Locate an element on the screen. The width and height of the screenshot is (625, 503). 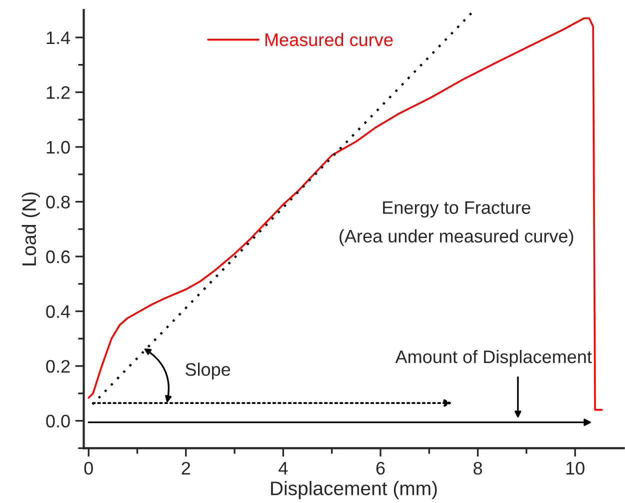
x-tick-label: 10 is located at coordinates (575, 468).